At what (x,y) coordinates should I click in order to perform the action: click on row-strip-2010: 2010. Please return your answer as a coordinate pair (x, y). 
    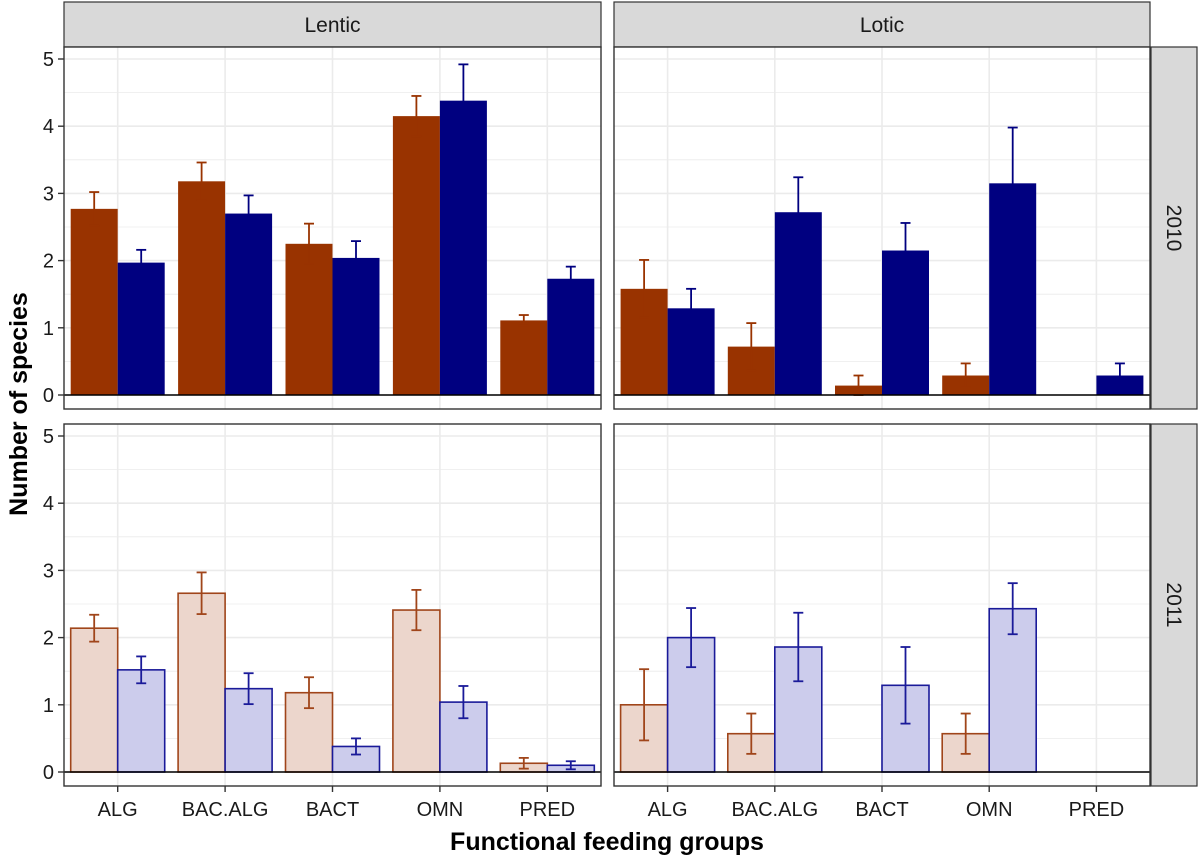
    Looking at the image, I should click on (1174, 228).